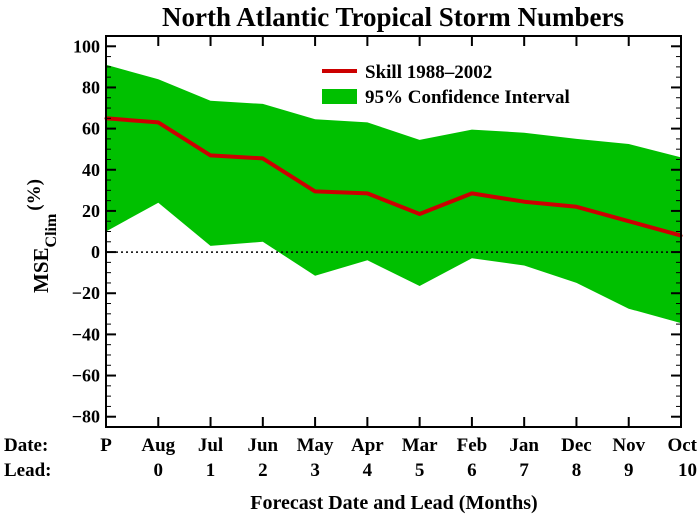  I want to click on y-tick-label: 80, so click(91, 87).